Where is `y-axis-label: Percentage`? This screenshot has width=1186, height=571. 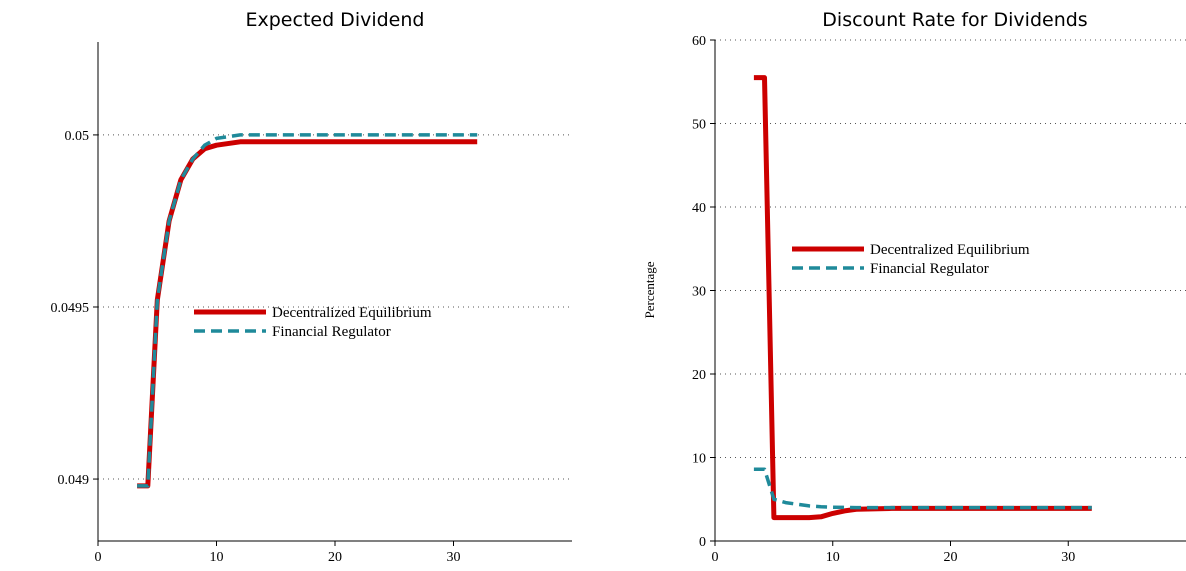 y-axis-label: Percentage is located at coordinates (649, 289).